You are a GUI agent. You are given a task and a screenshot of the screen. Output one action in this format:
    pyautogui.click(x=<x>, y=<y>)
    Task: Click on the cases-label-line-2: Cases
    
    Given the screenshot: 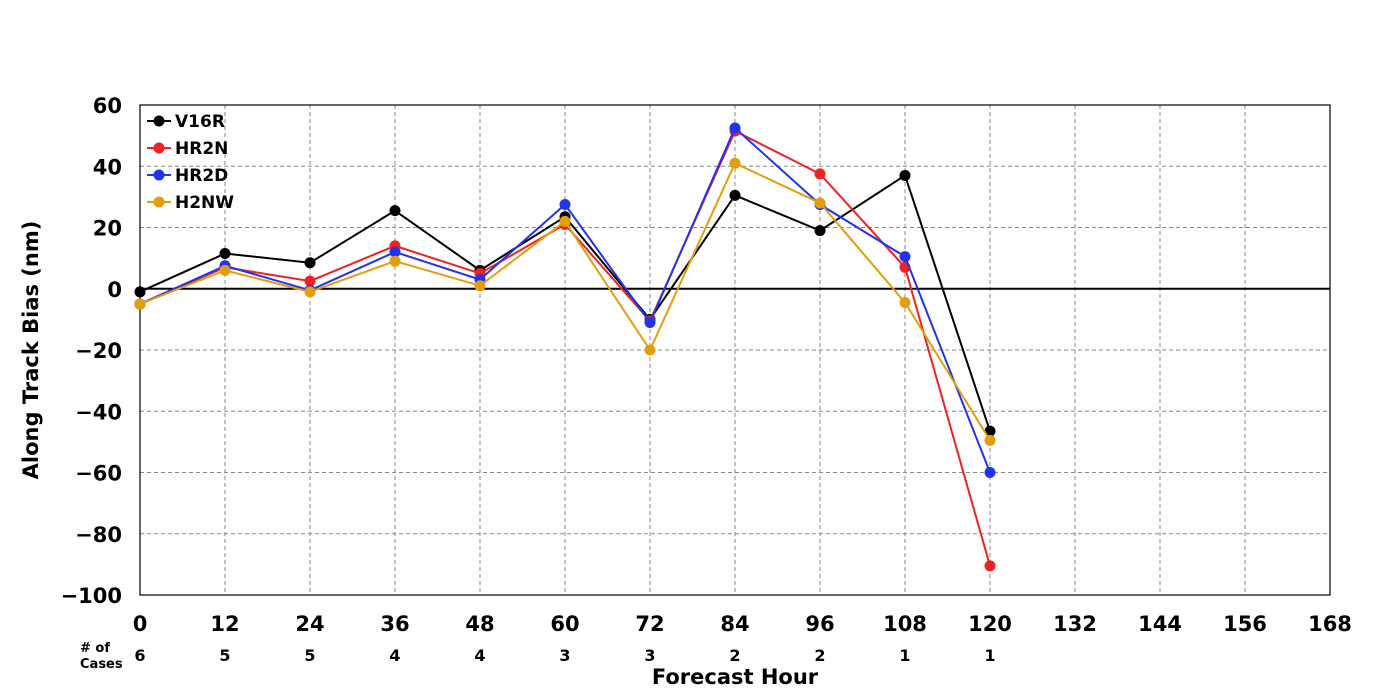 What is the action you would take?
    pyautogui.click(x=101, y=664)
    